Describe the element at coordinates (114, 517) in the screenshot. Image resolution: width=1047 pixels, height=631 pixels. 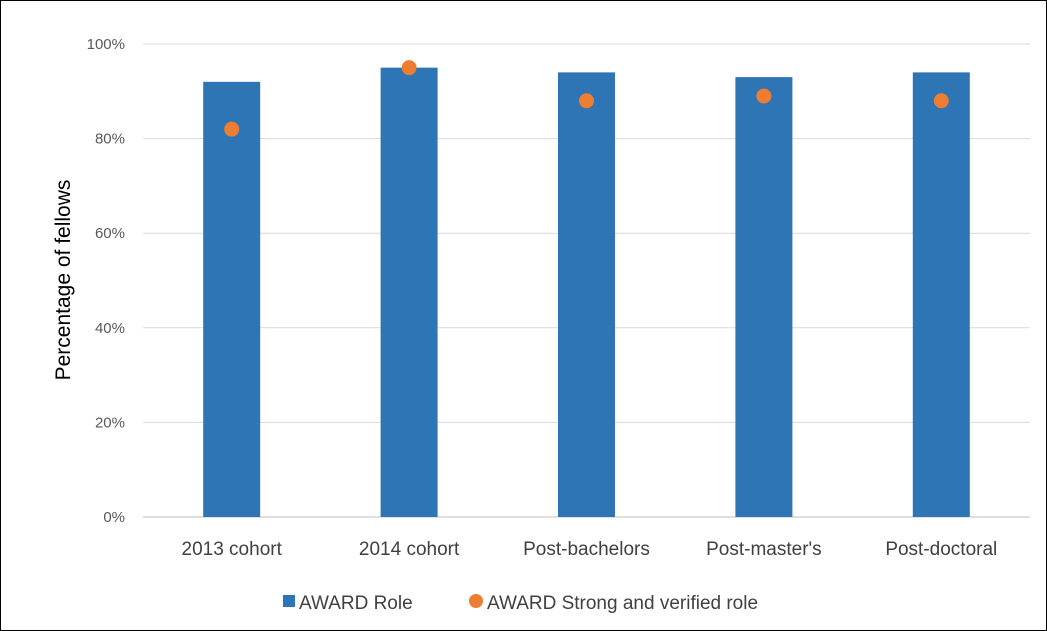
I see `y-tick-label: 0%` at that location.